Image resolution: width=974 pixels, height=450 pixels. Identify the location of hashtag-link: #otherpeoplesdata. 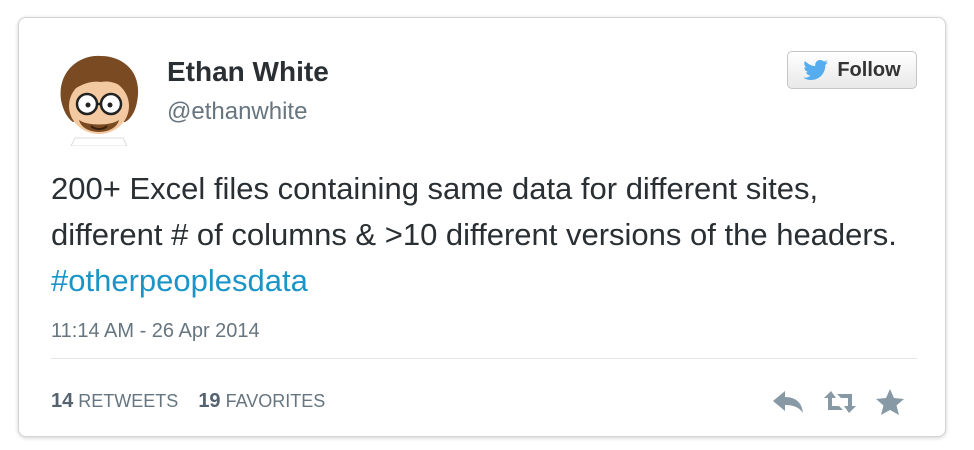
(179, 280).